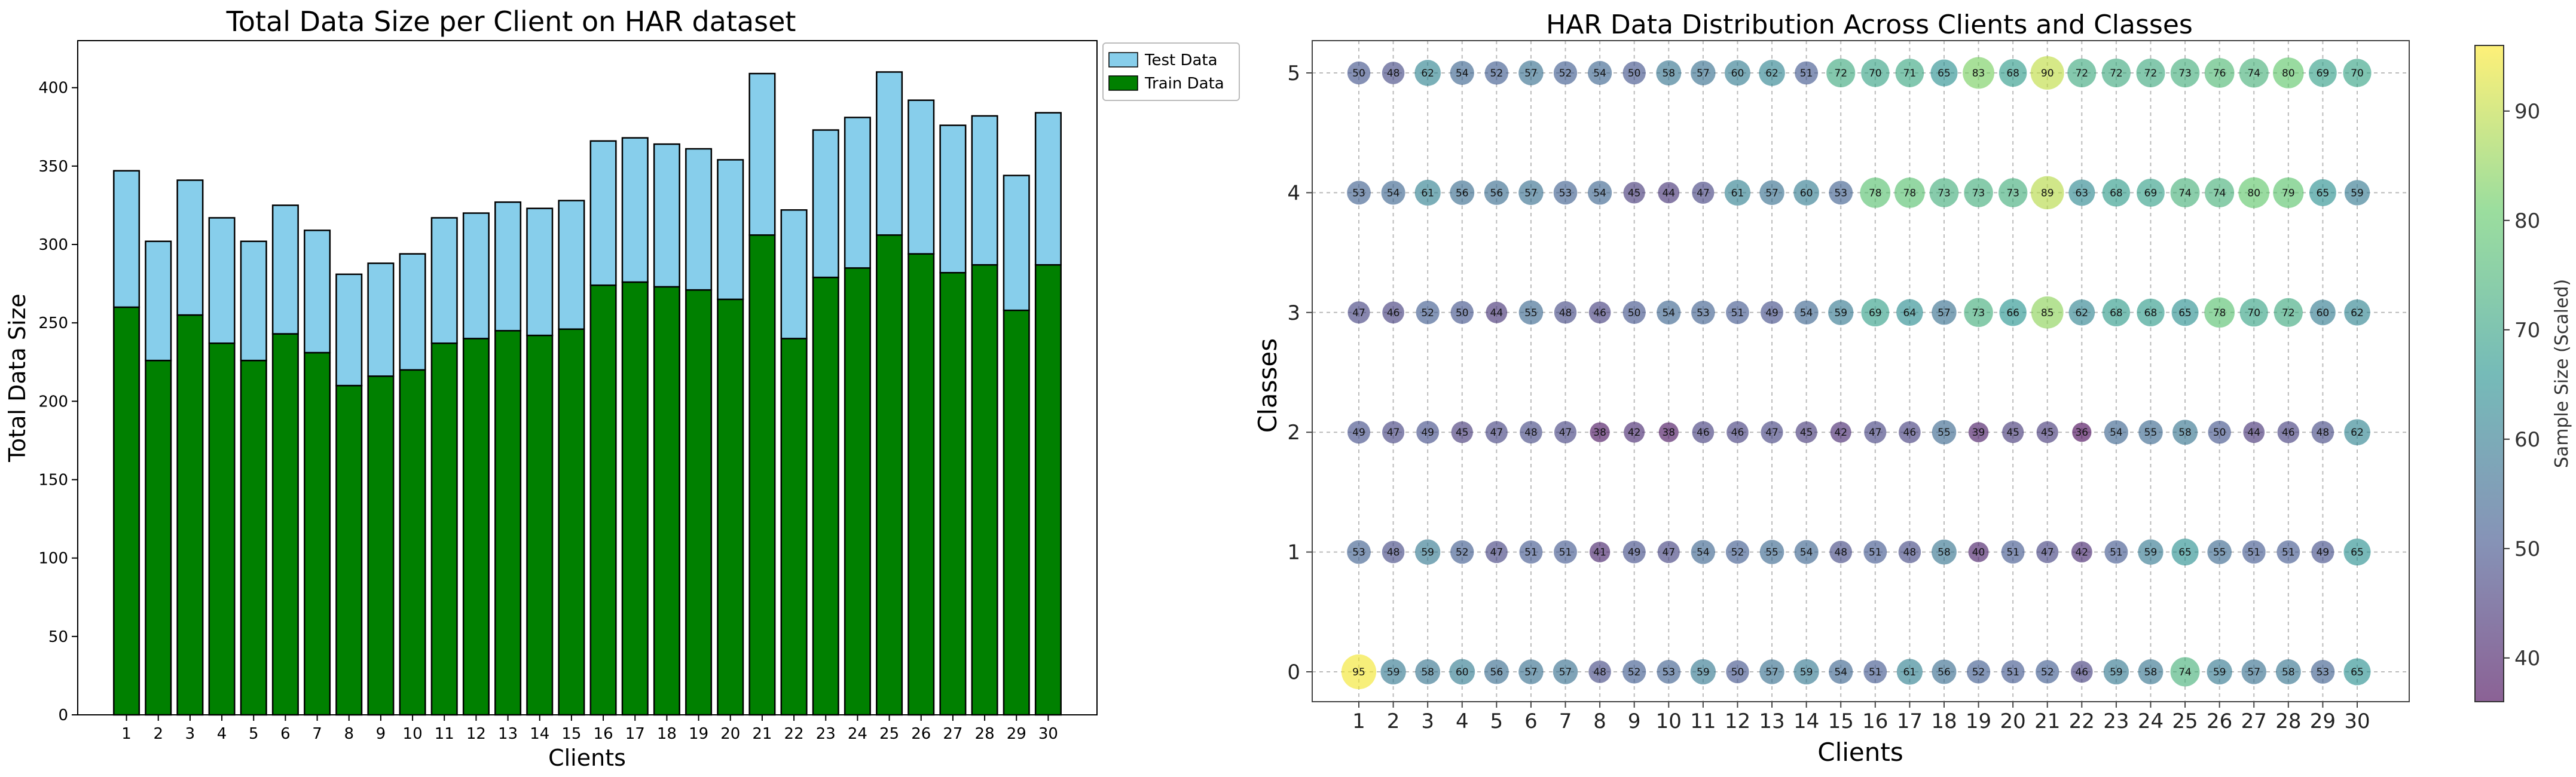 Image resolution: width=2576 pixels, height=777 pixels. Describe the element at coordinates (2527, 331) in the screenshot. I see `colorbar-tick-label: 70` at that location.